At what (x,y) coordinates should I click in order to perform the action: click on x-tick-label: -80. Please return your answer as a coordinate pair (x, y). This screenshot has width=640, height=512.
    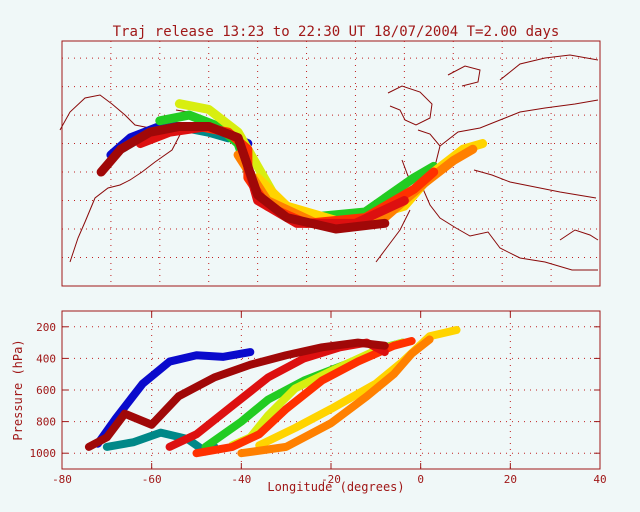
    Looking at the image, I should click on (62, 479).